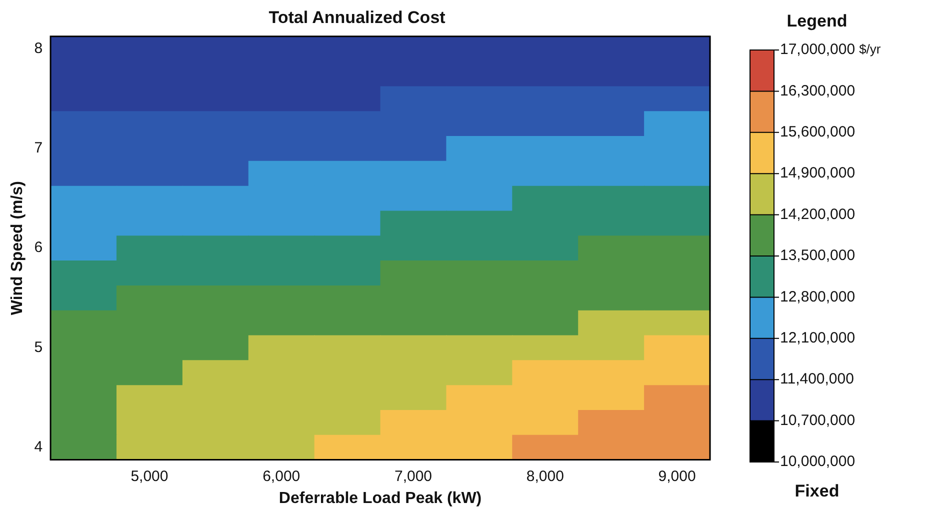 The image size is (938, 510). What do you see at coordinates (817, 491) in the screenshot?
I see `text: Fixed` at bounding box center [817, 491].